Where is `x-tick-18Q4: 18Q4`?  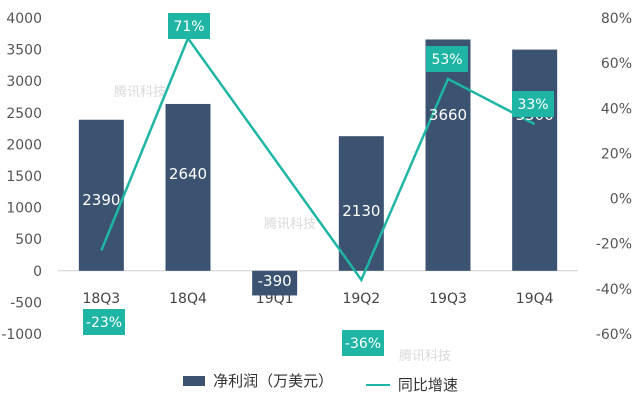 x-tick-18Q4: 18Q4 is located at coordinates (188, 299).